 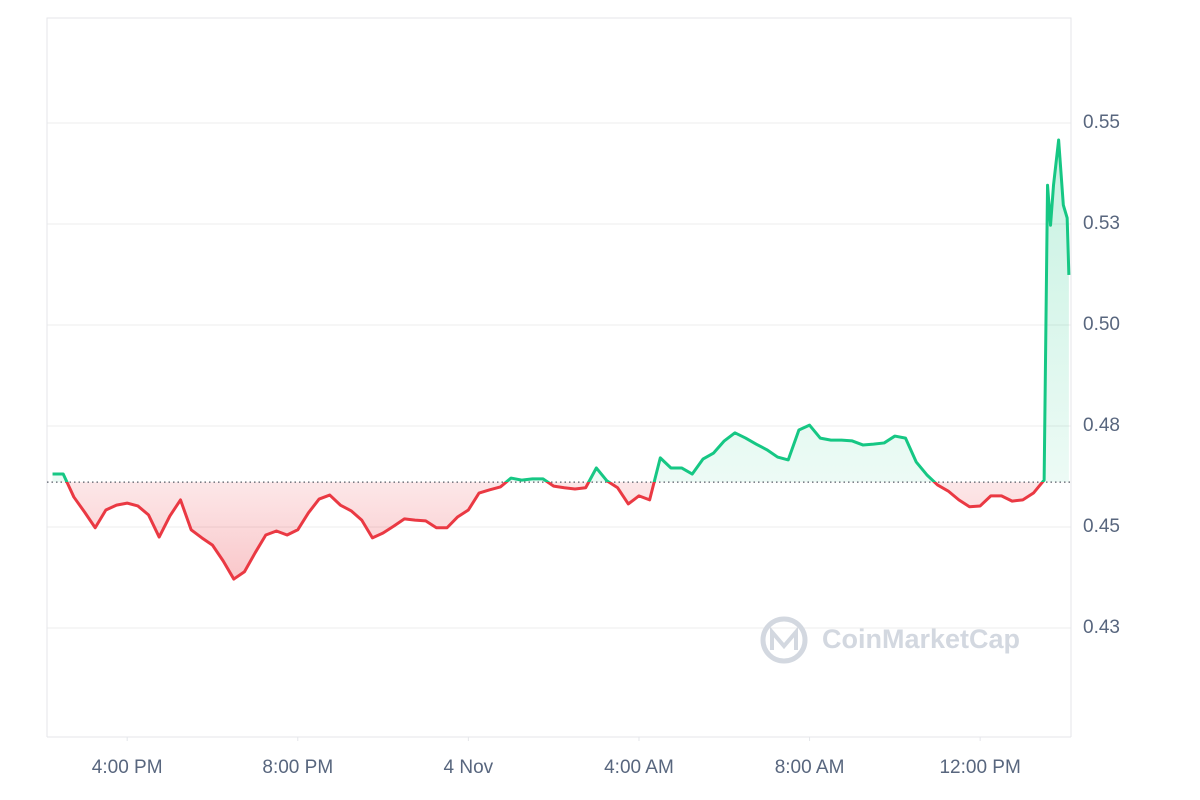 What do you see at coordinates (1101, 324) in the screenshot?
I see `y-tick-label: 0.50` at bounding box center [1101, 324].